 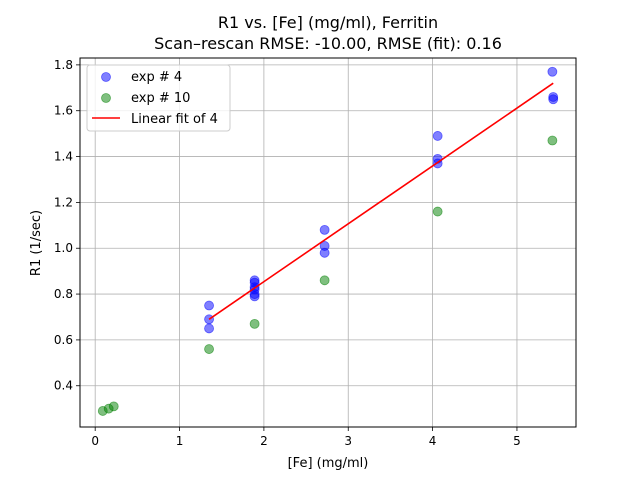 What do you see at coordinates (36, 243) in the screenshot?
I see `y-axis-label: R1 (1/sec)` at bounding box center [36, 243].